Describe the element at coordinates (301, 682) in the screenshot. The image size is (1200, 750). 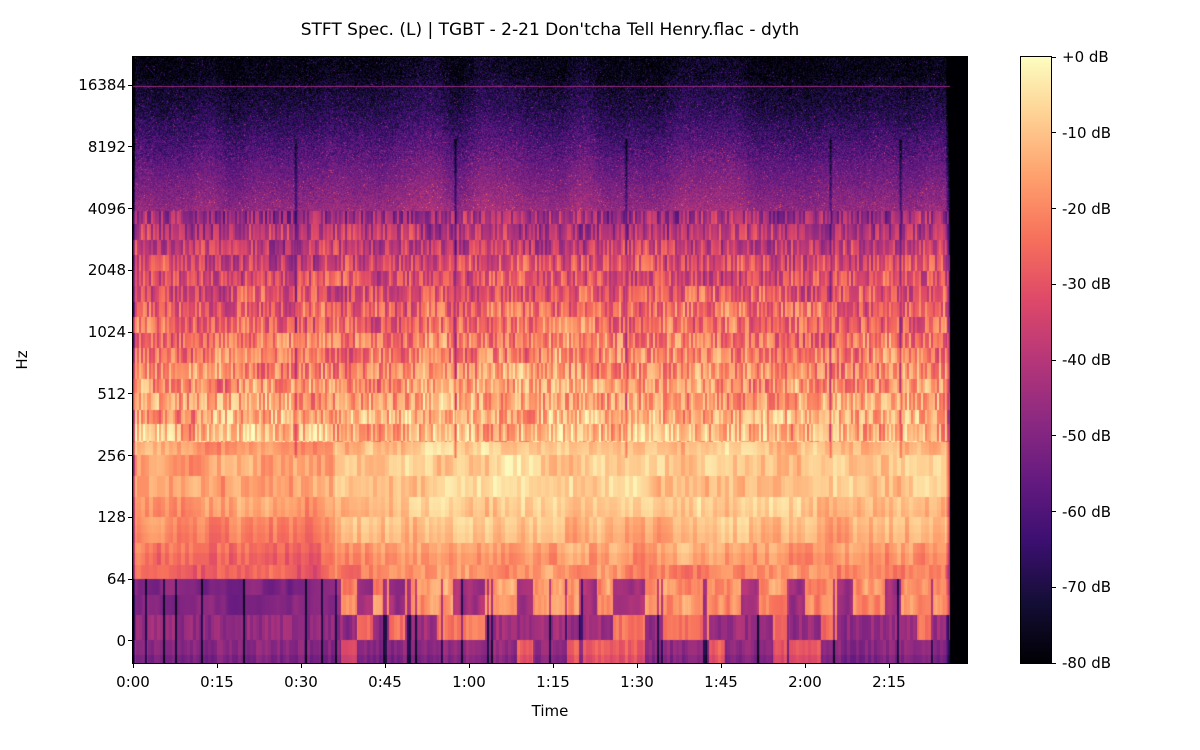
I see `x-tick-label: 0:30` at that location.